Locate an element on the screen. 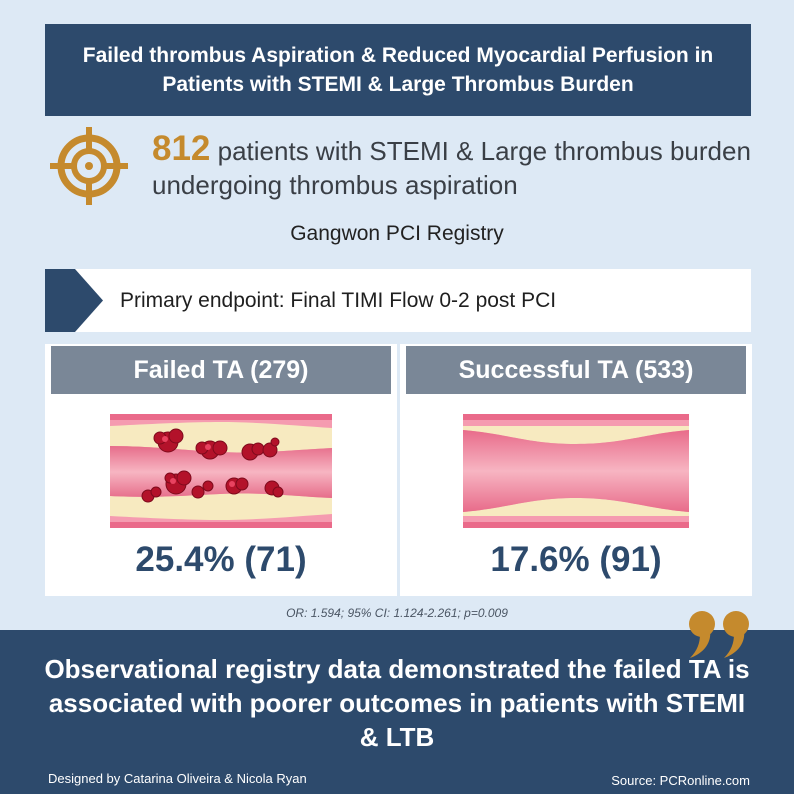 The width and height of the screenshot is (794, 794). statistics-line: OR: 1.594; 95% CI: 1.124-2.261; p=0.009 is located at coordinates (397, 613).